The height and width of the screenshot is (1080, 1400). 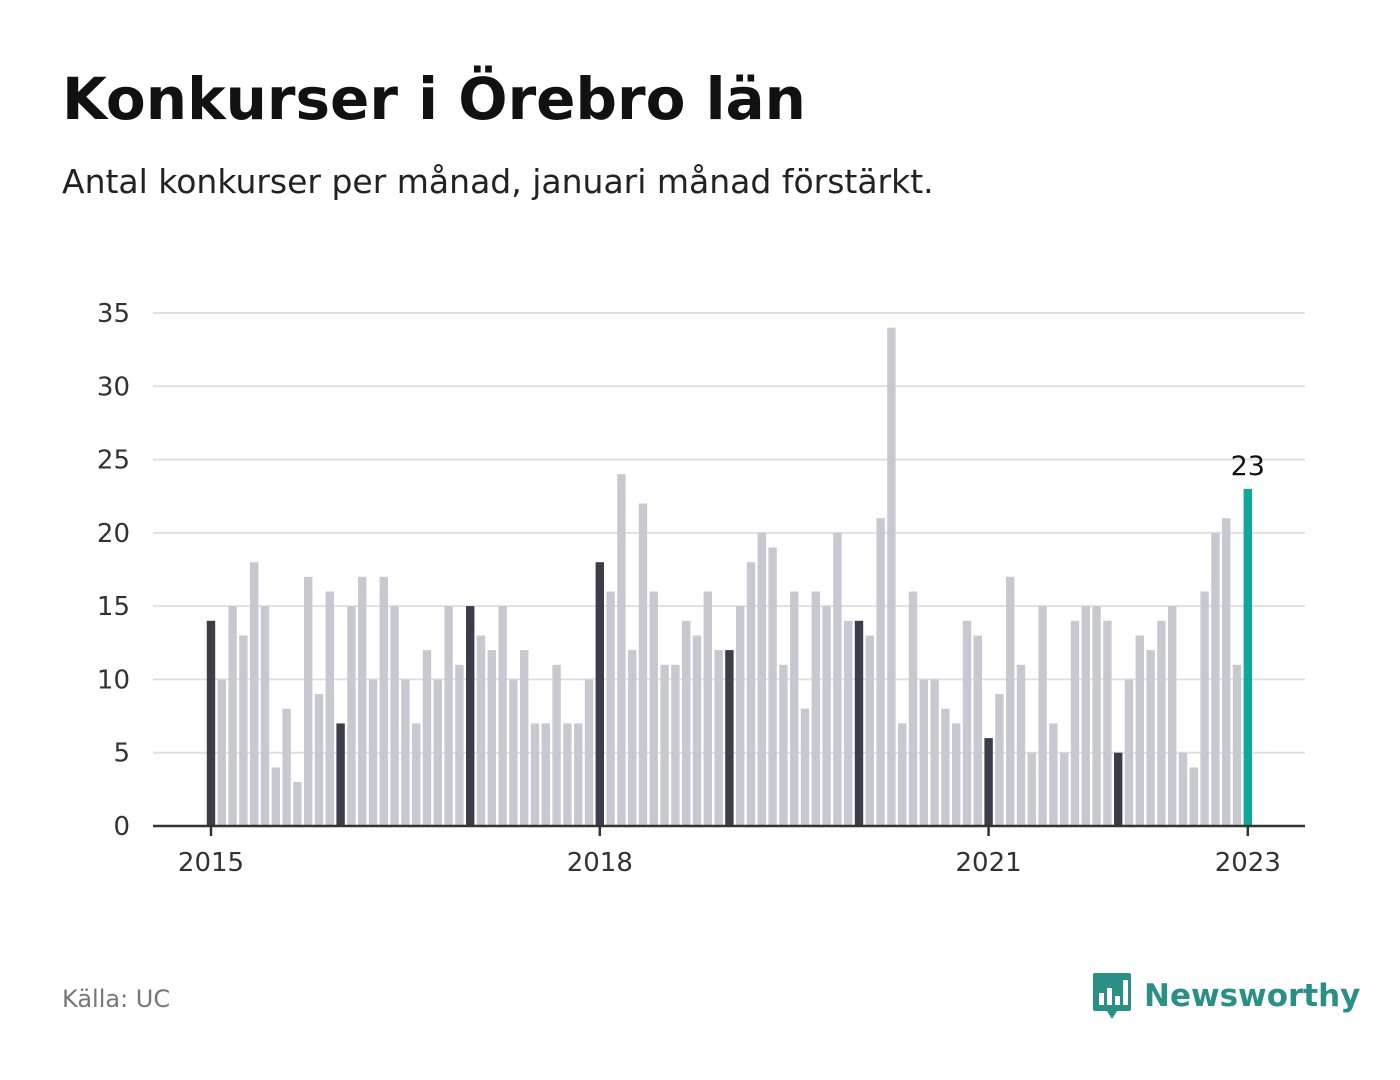 What do you see at coordinates (1247, 657) in the screenshot?
I see `bar-latest` at bounding box center [1247, 657].